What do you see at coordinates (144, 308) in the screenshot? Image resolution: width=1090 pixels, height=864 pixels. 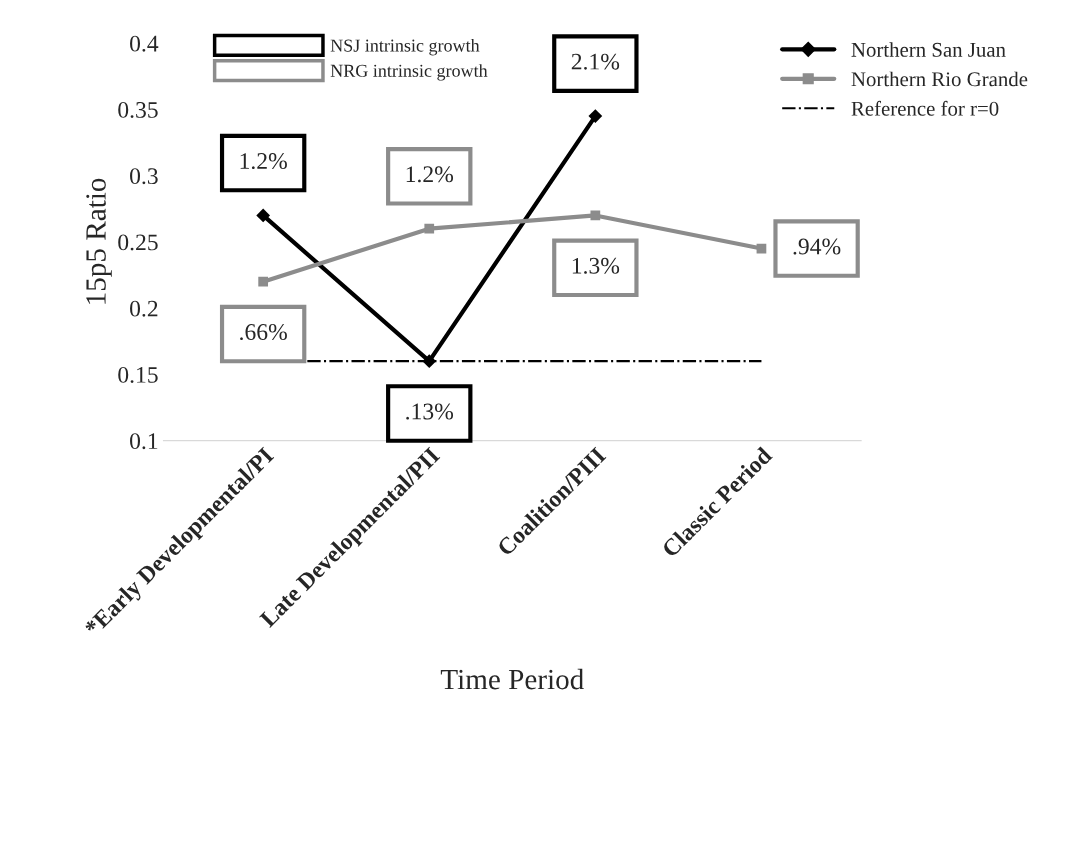 I see `y-tick-label: 0.2` at bounding box center [144, 308].